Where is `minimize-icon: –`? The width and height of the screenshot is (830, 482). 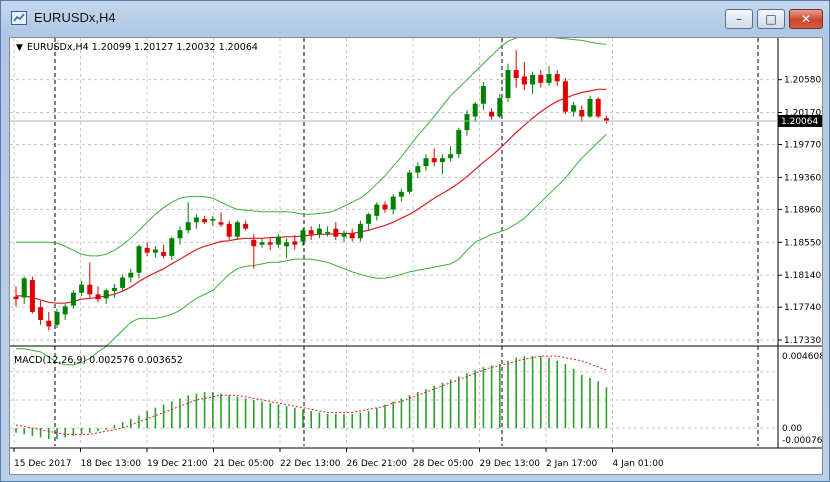 minimize-icon: – is located at coordinates (739, 19).